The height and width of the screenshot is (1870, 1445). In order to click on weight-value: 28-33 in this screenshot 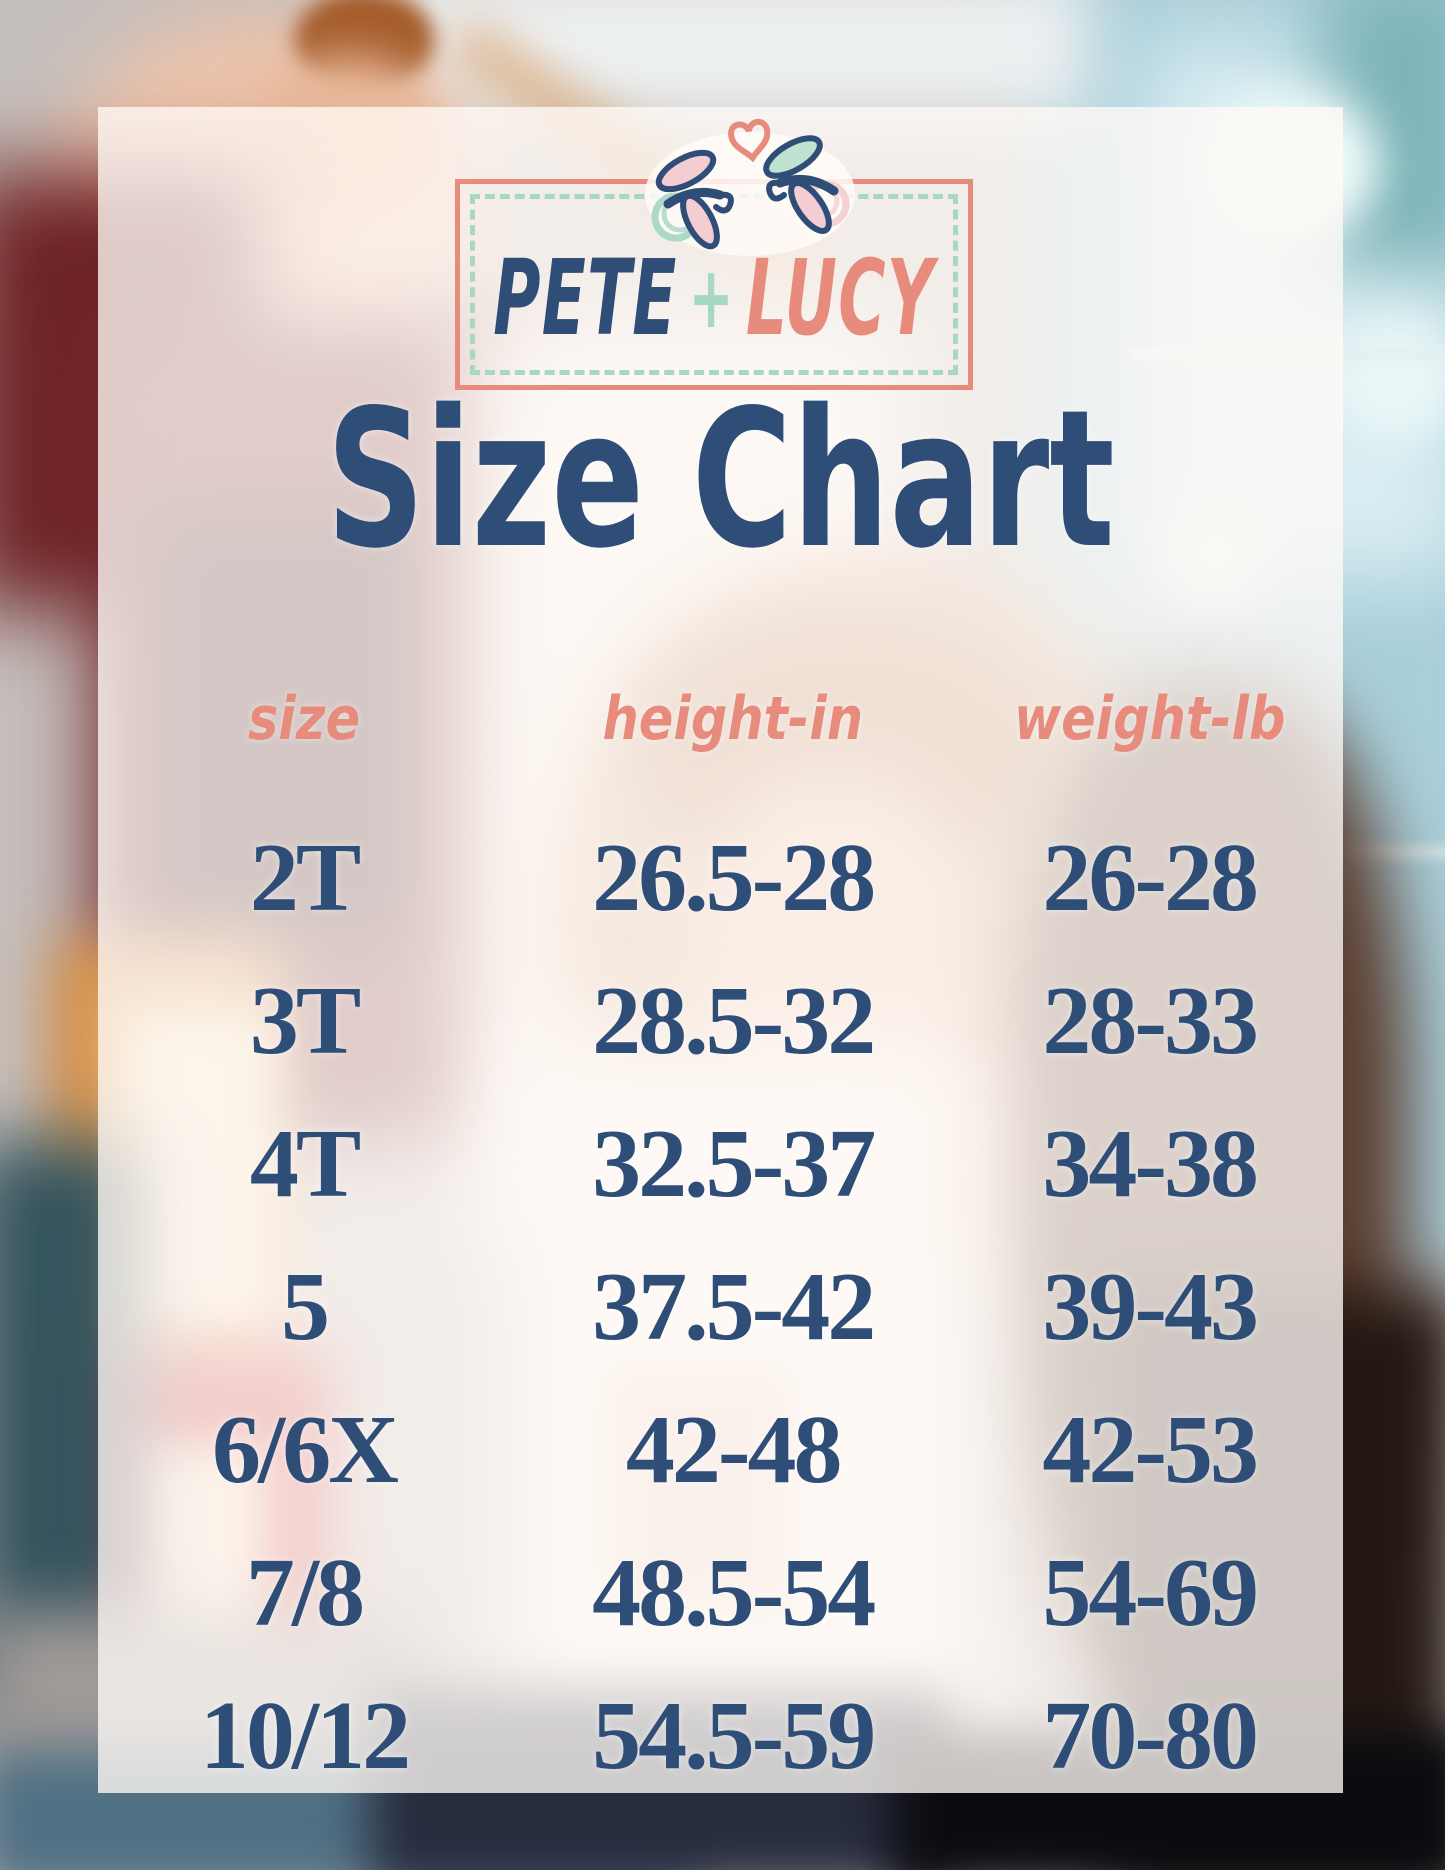, I will do `click(1150, 1020)`.